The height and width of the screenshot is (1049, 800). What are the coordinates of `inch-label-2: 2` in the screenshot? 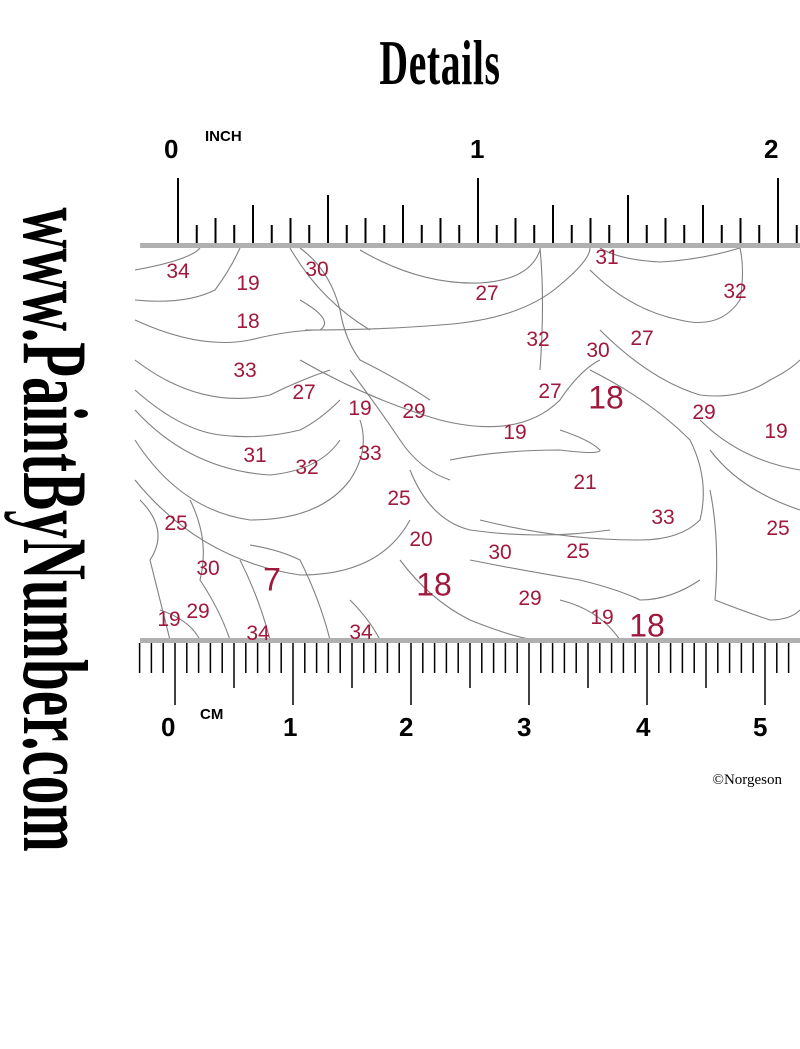 It's located at (771, 149).